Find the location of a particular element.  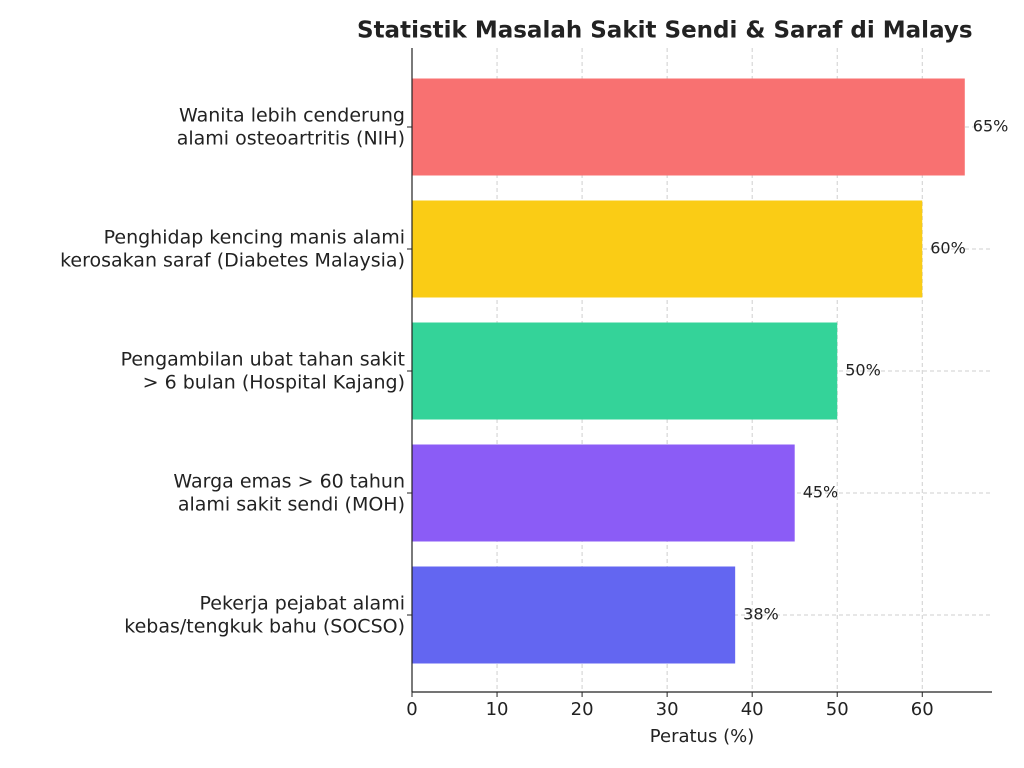

x-tick-label: 0 is located at coordinates (411, 709).